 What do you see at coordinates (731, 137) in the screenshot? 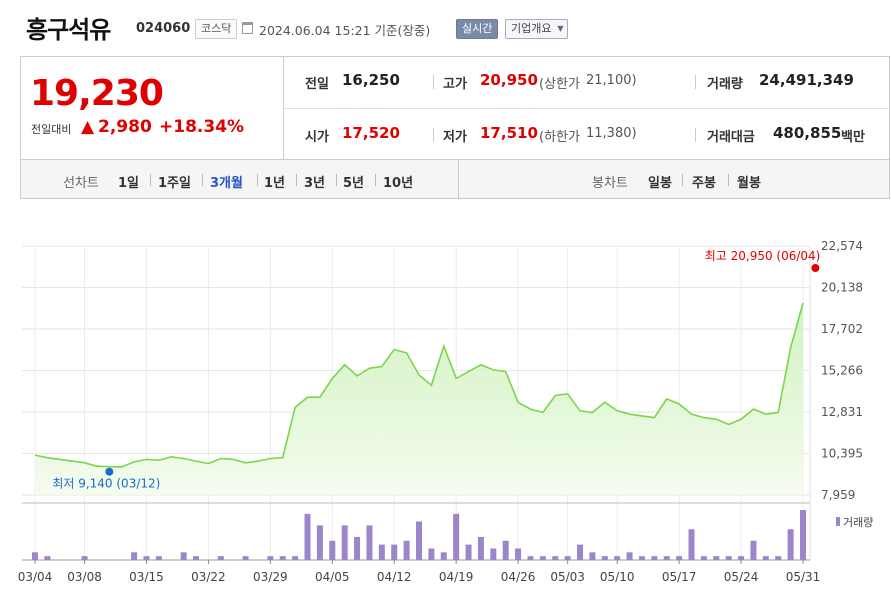
I see `amount-label: 거래대금` at bounding box center [731, 137].